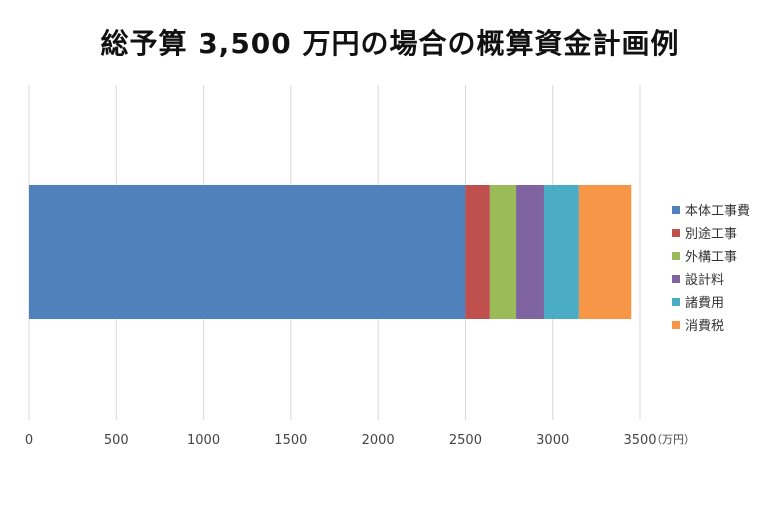  Describe the element at coordinates (705, 303) in the screenshot. I see `legend-label: 諸費用` at that location.